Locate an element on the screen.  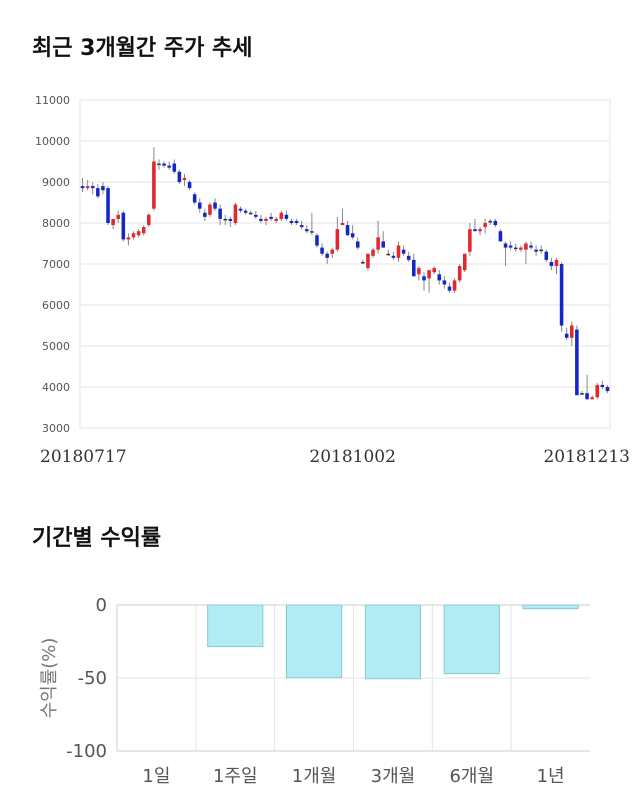
price-y-tick-label: 6000 is located at coordinates (56, 305).